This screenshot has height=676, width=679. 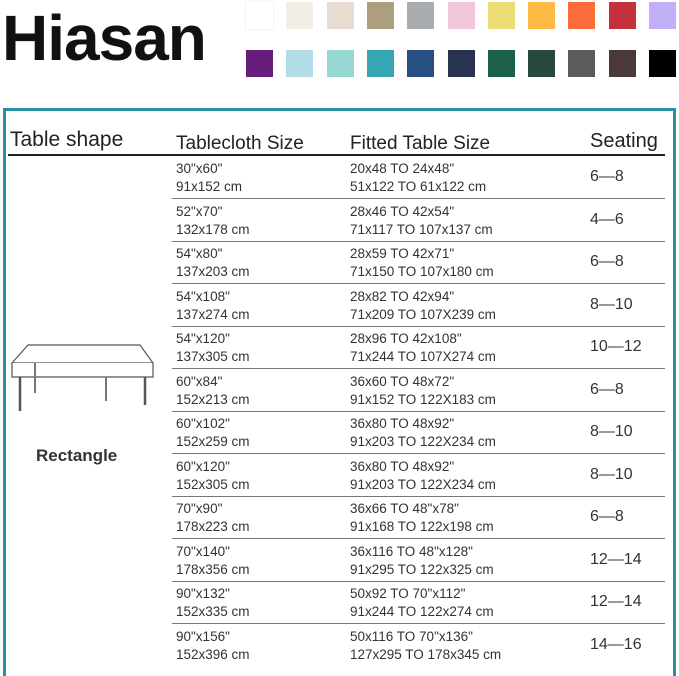 What do you see at coordinates (422, 560) in the screenshot?
I see `fitted-size: 36x116 TO 48"x128" 91x295 TO 122x325 cm` at bounding box center [422, 560].